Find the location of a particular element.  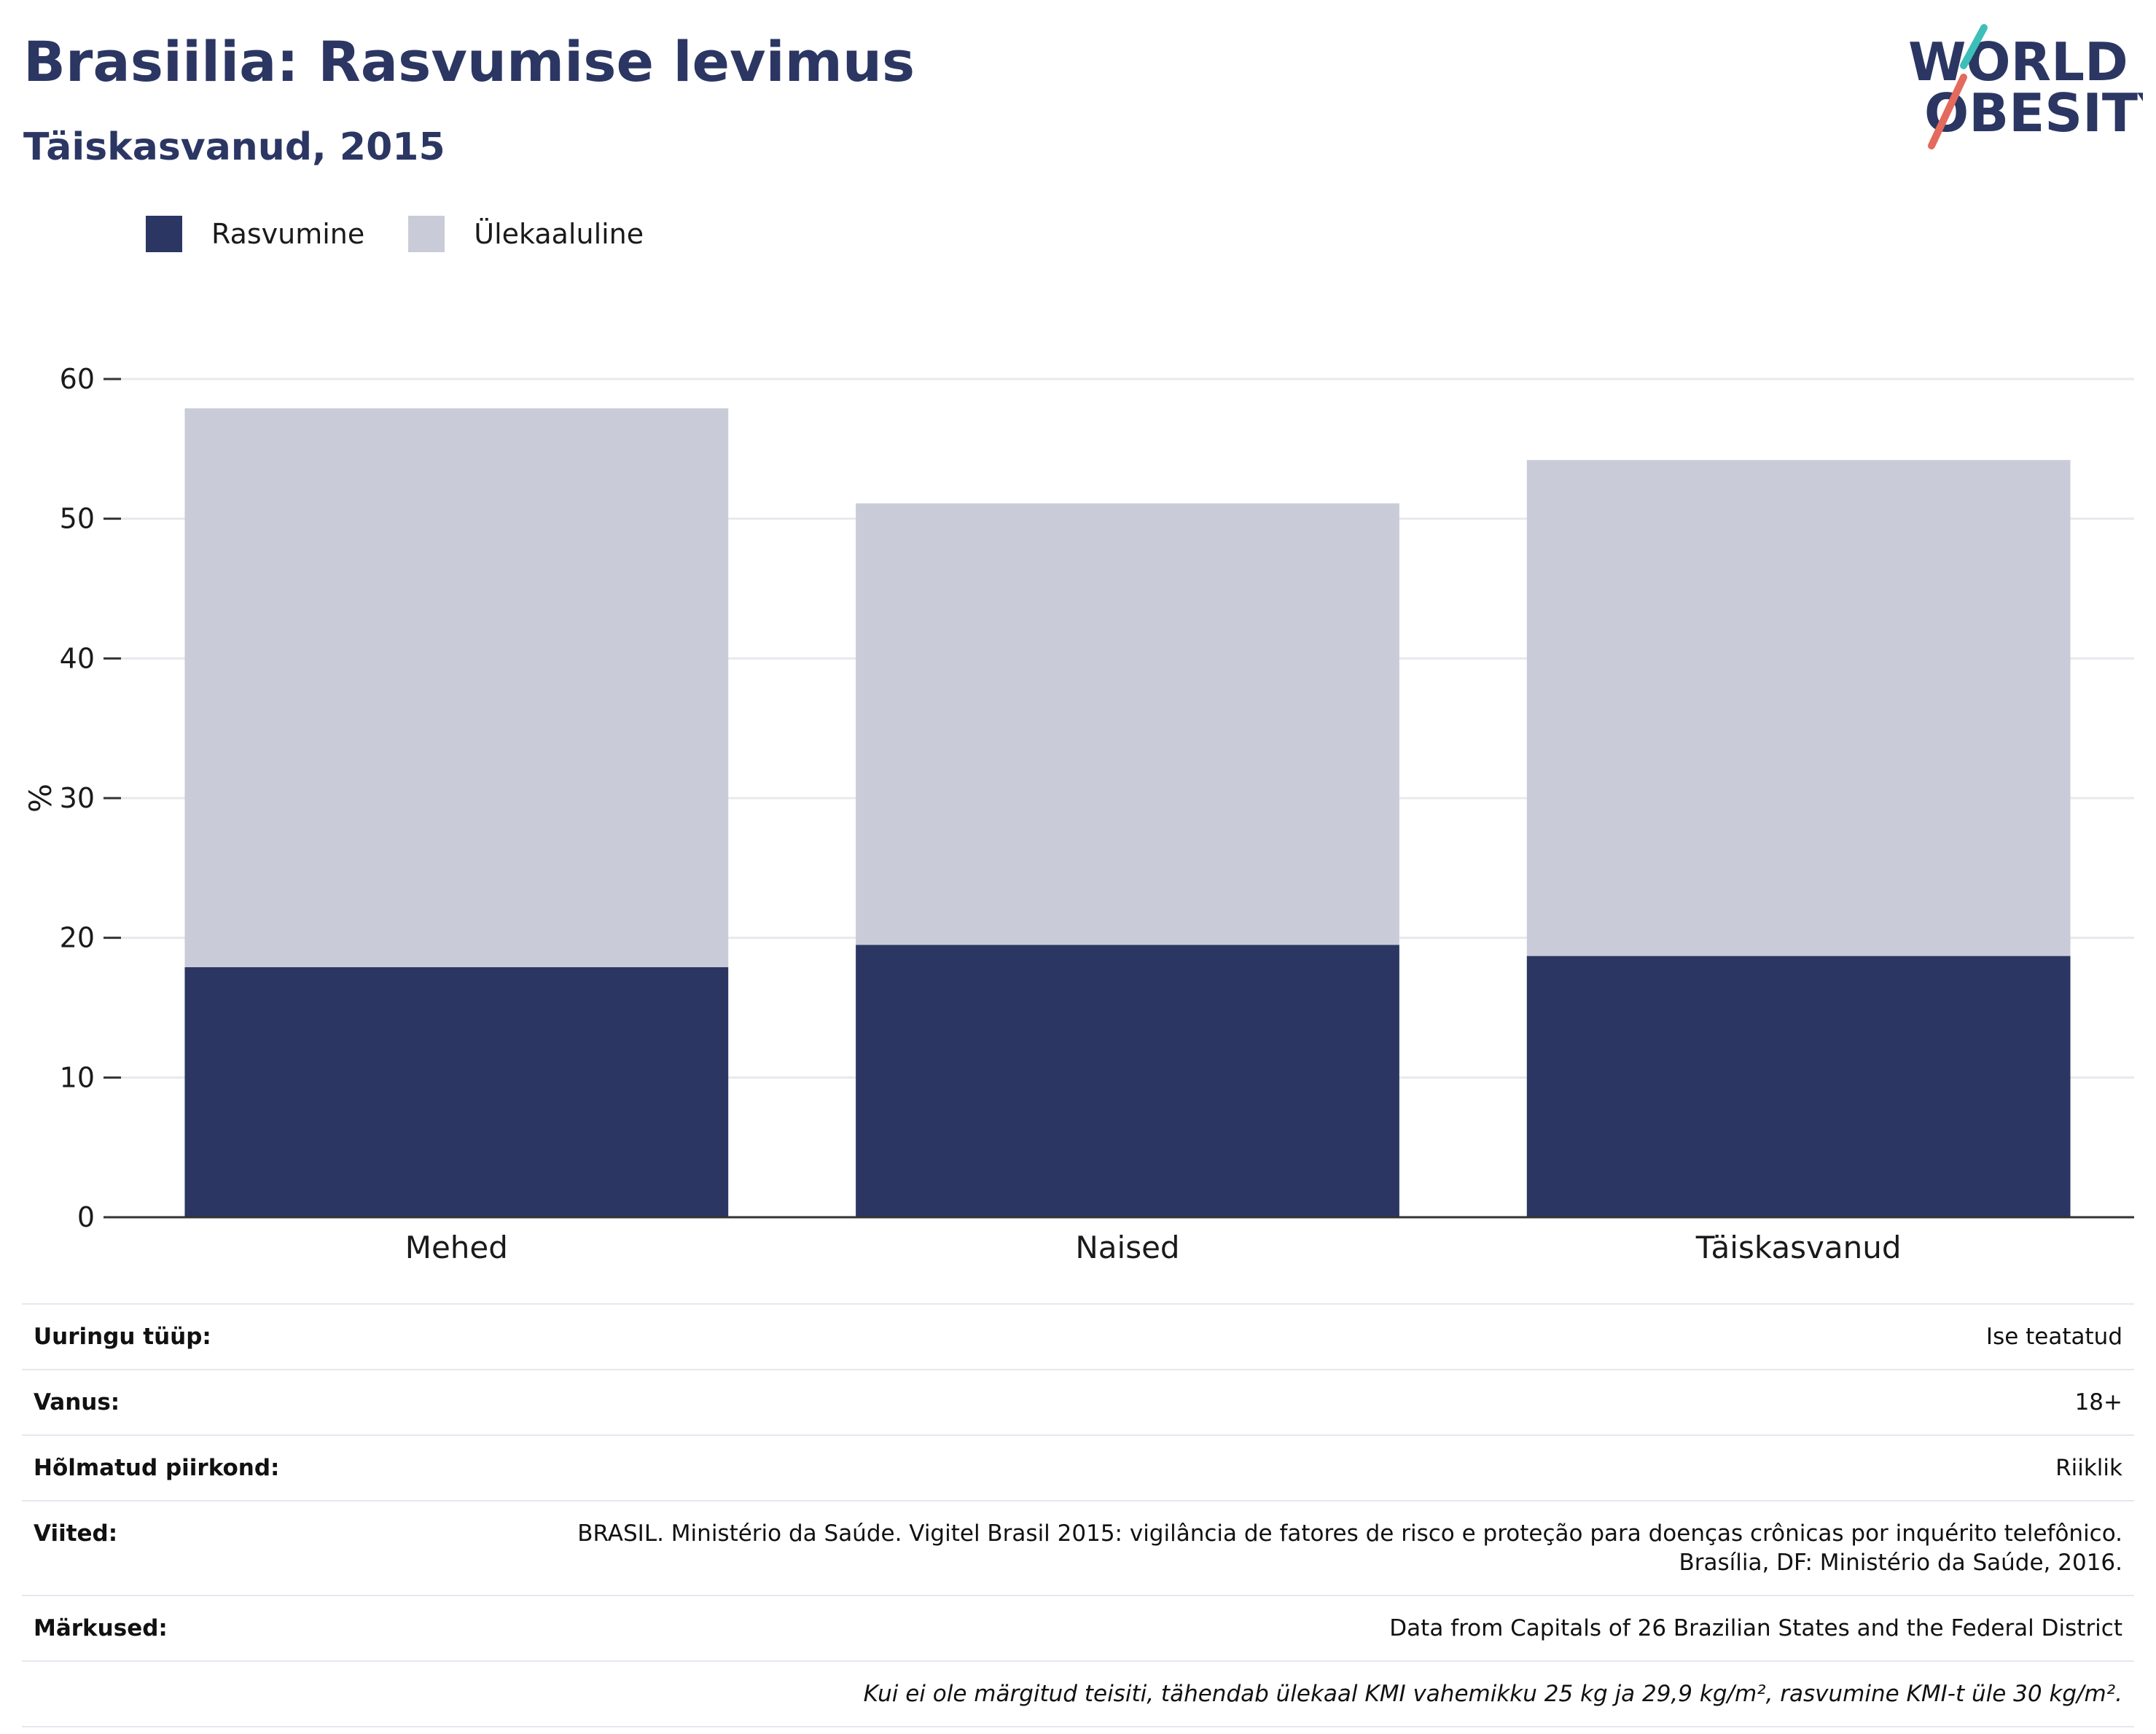

chart-title: Brasiilia: Rasvumise levimus is located at coordinates (469, 61).